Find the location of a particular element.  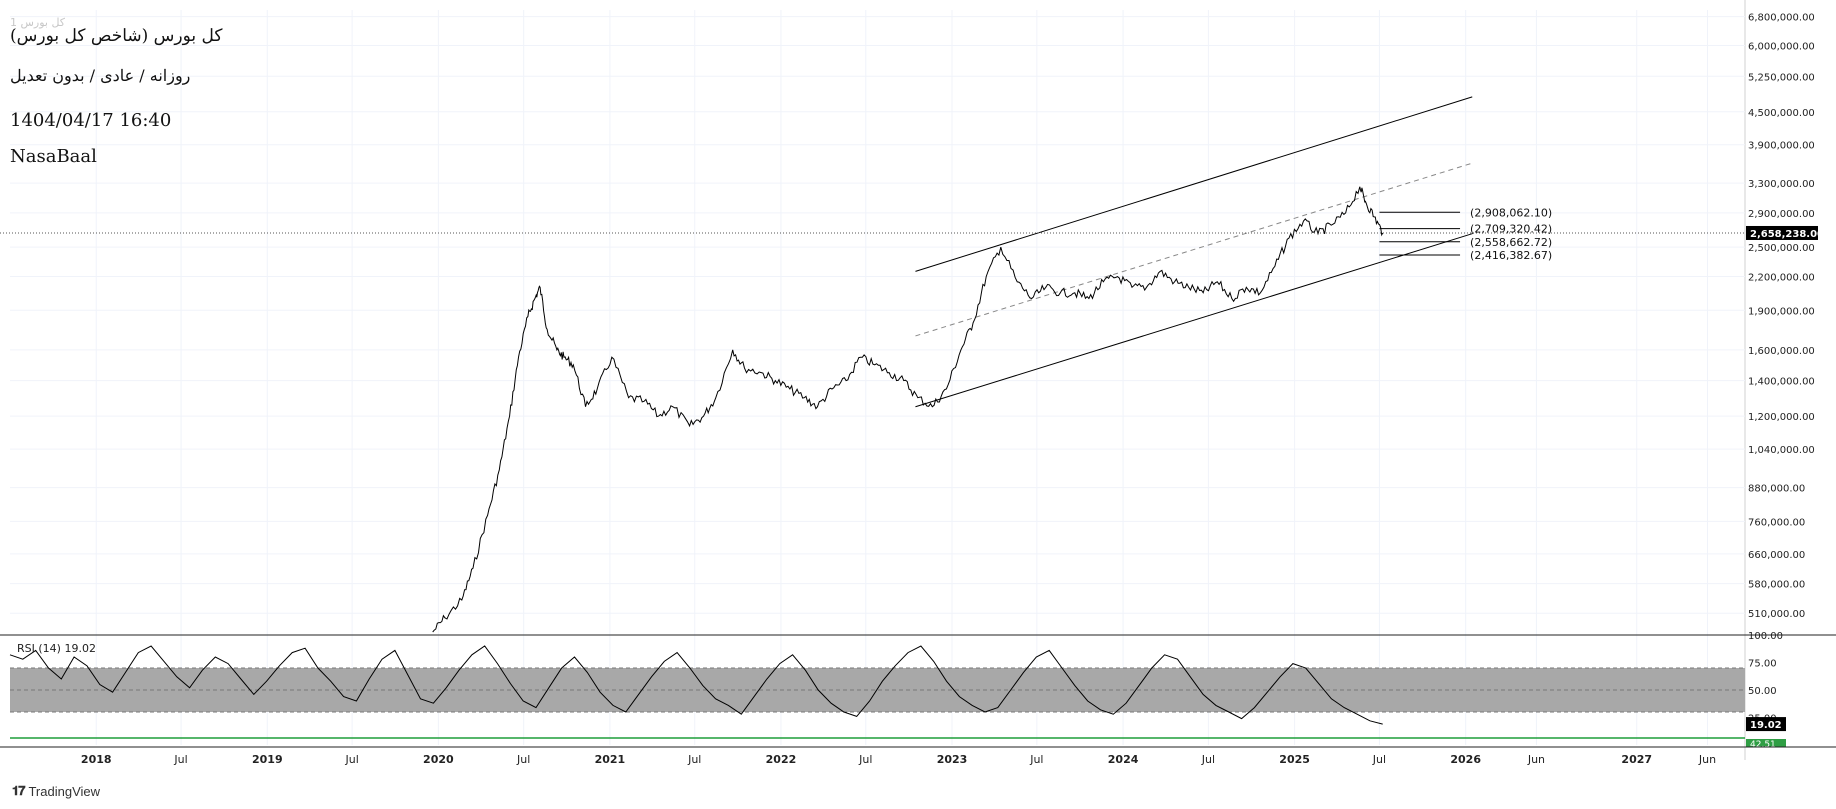

rsi-tick-label: 50.00 is located at coordinates (1762, 691).